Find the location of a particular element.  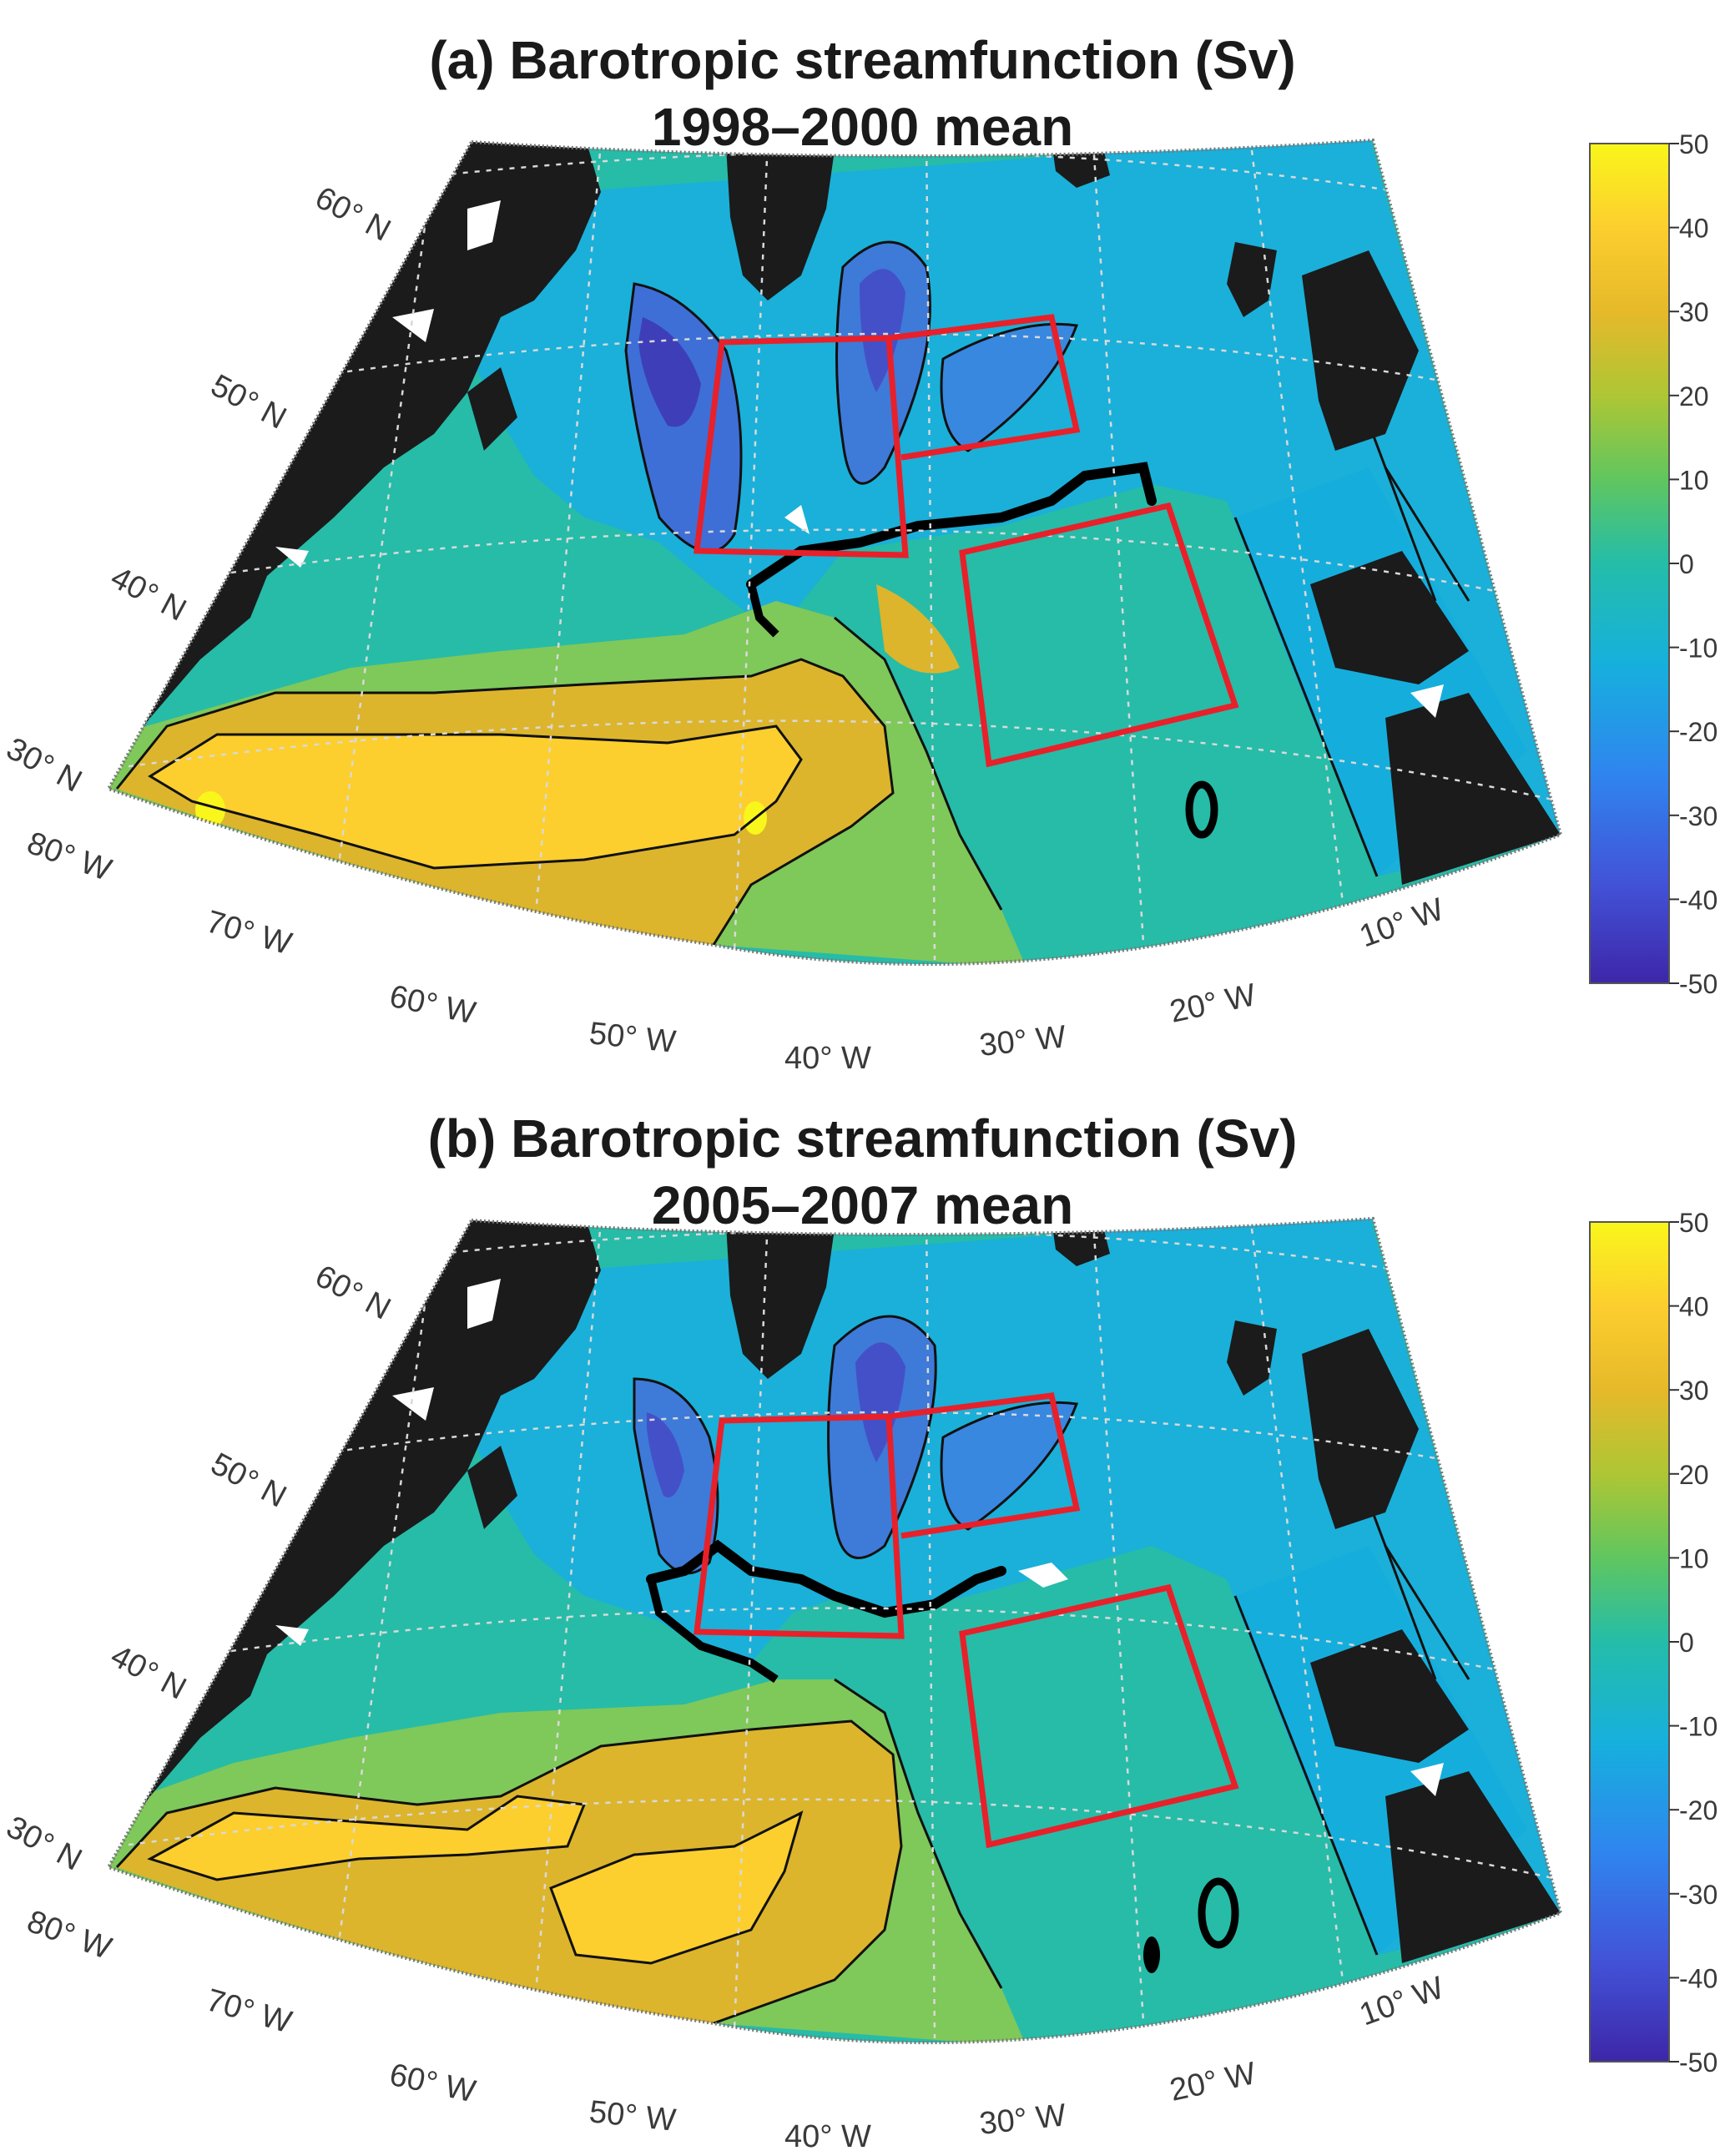

panel-title: (a) Barotropic streamfunction (Sv) is located at coordinates (862, 60).